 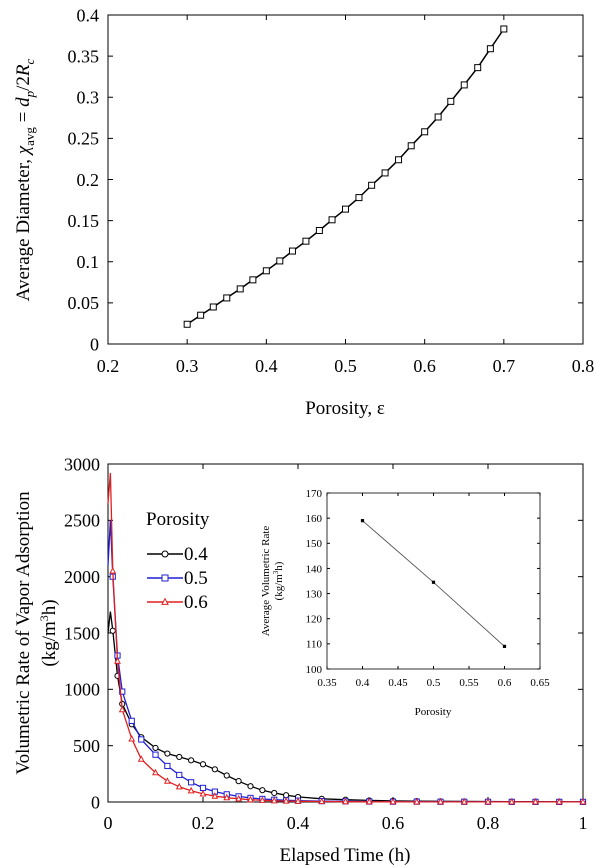 I want to click on inset-y-tick-label: 120, so click(x=314, y=620).